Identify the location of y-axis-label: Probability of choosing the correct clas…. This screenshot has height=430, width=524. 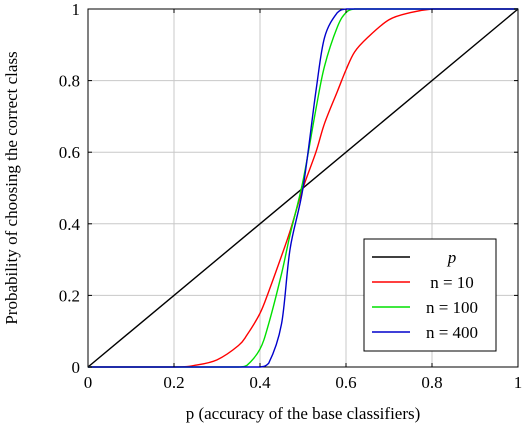
(11, 187).